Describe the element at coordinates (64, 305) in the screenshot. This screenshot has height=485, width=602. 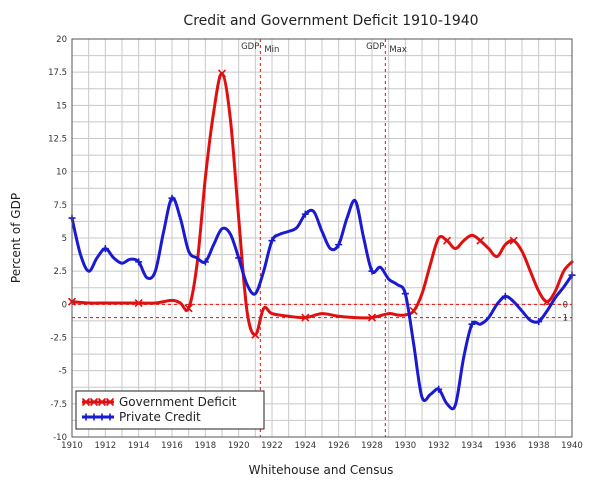
I see `y-tick-label: 0` at that location.